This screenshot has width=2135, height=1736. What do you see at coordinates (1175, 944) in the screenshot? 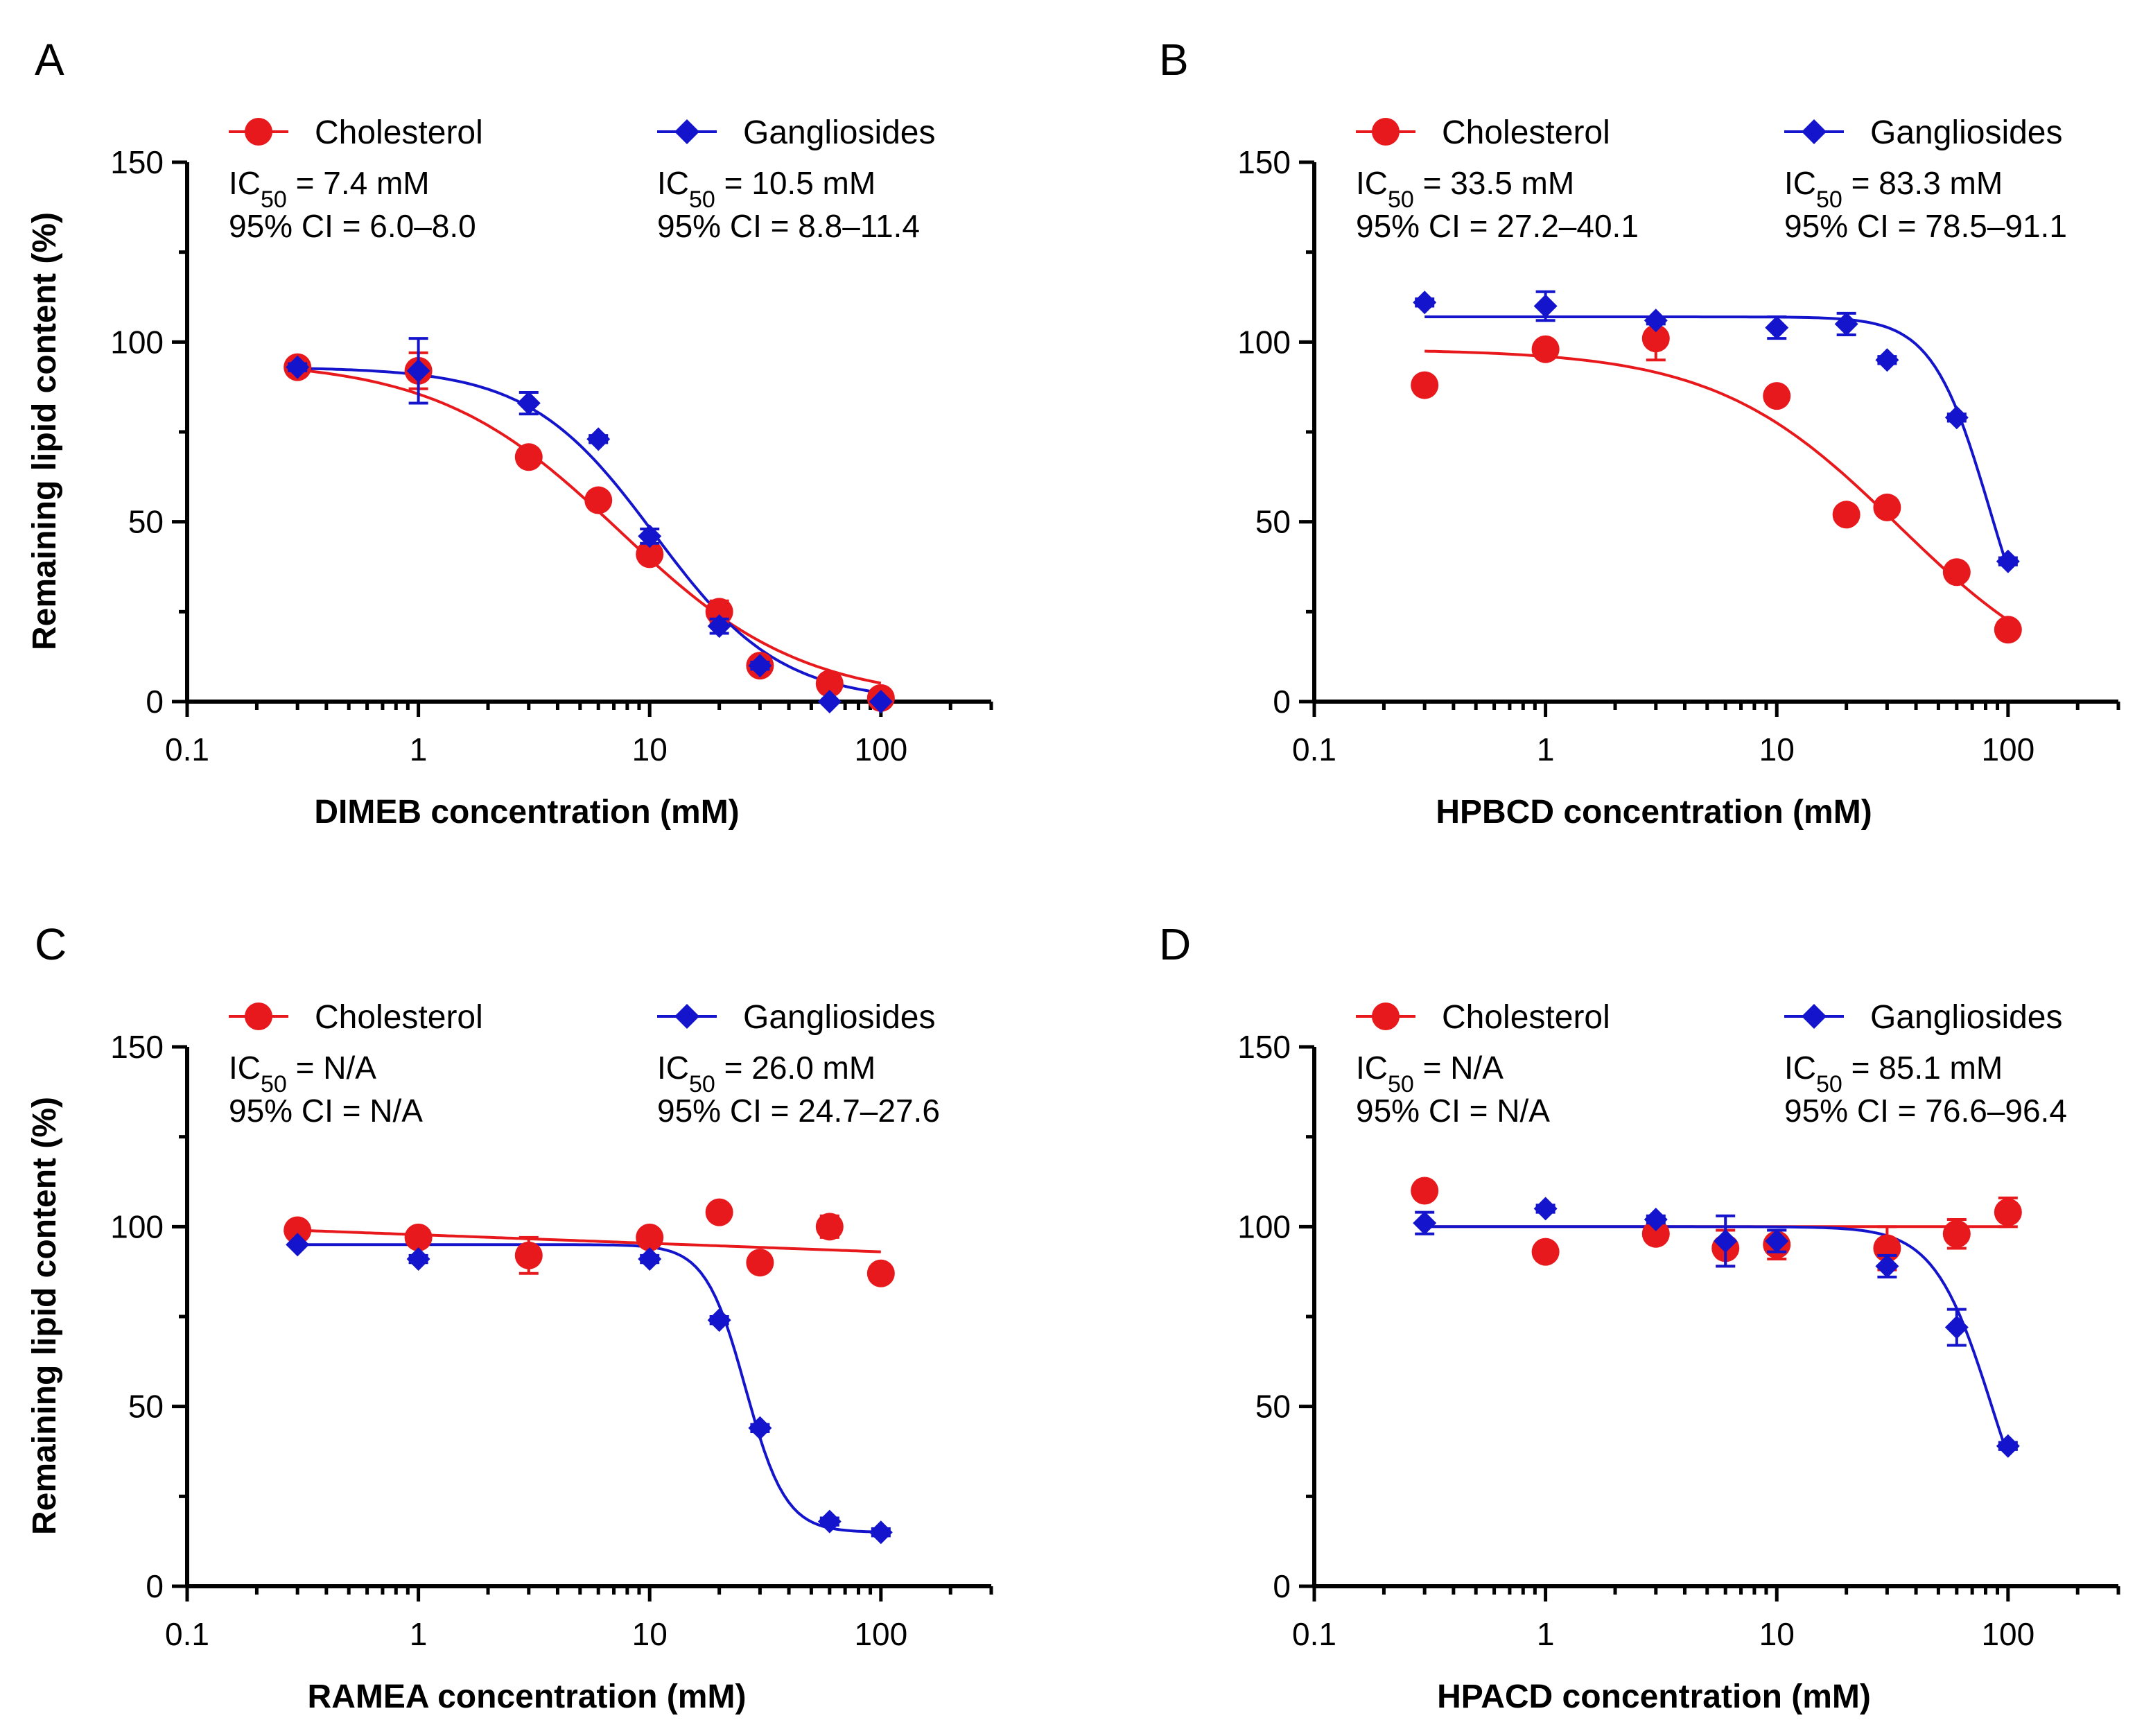
I see `panel-letter: D` at bounding box center [1175, 944].